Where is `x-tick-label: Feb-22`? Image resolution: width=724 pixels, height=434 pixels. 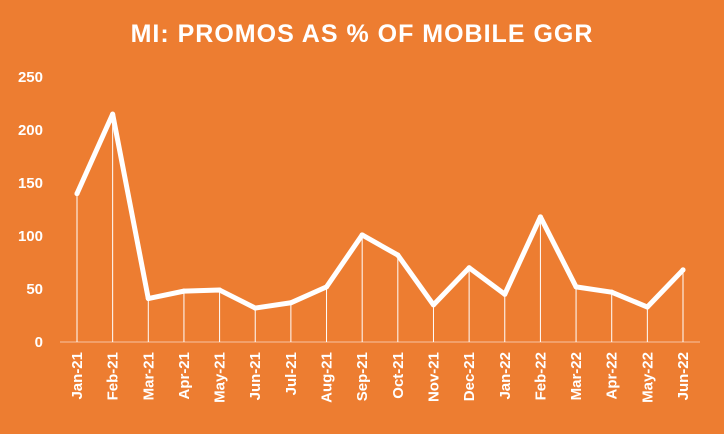
x-tick-label: Feb-22 is located at coordinates (540, 376).